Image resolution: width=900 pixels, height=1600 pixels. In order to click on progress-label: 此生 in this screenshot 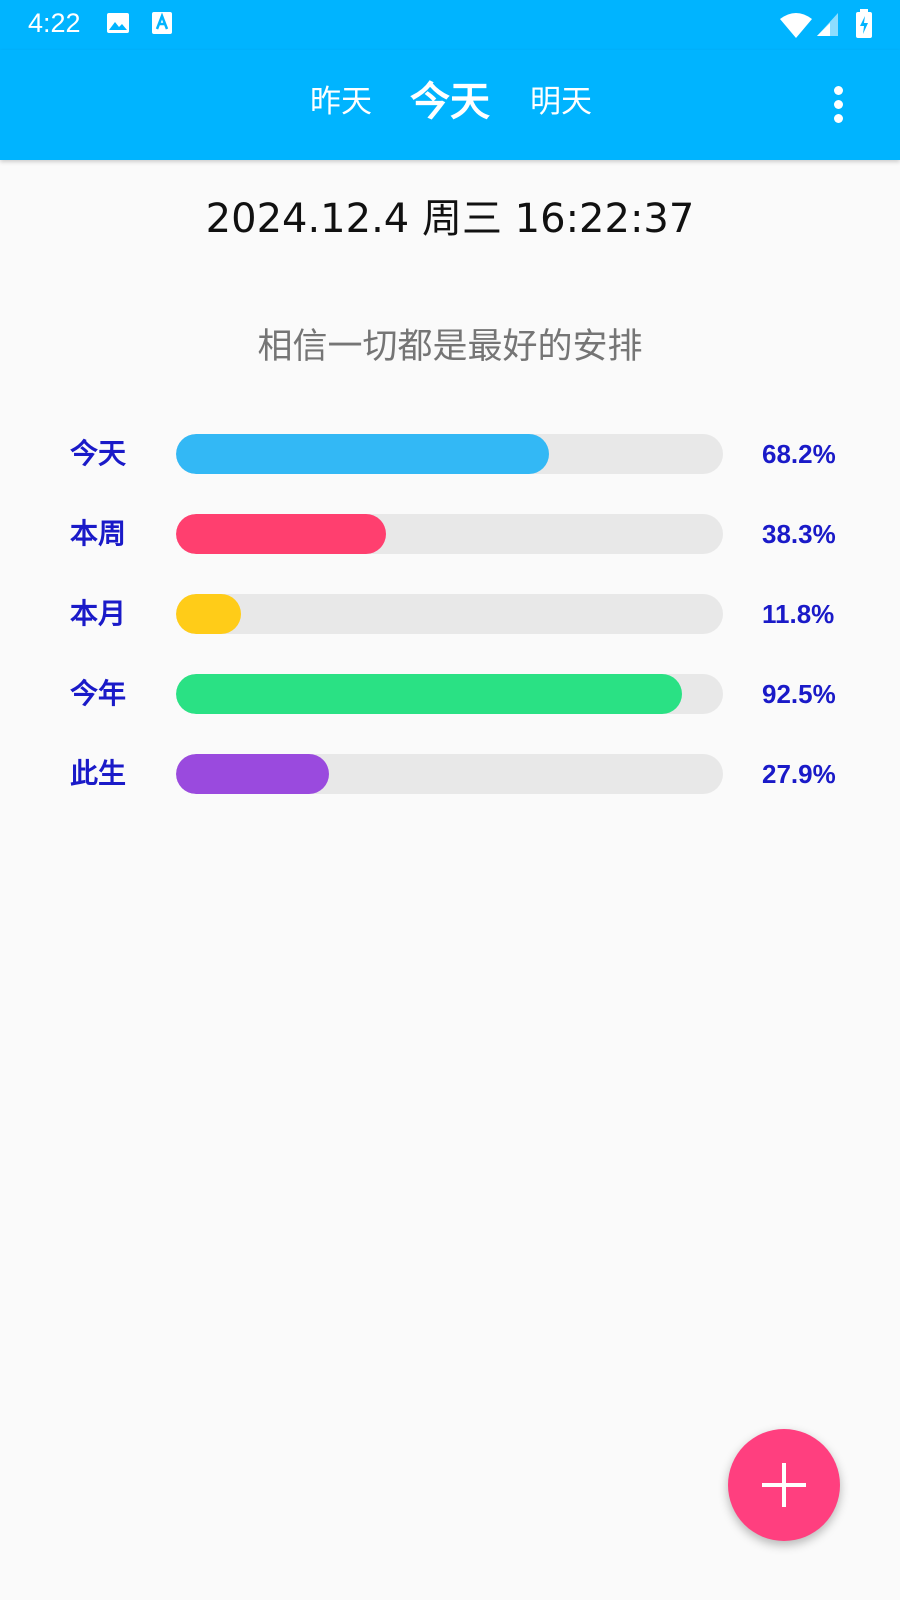, I will do `click(98, 773)`.